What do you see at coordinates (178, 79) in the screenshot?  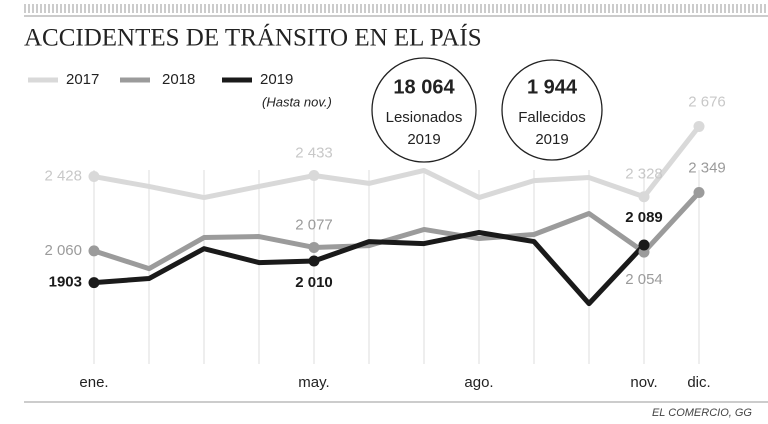 I see `legend-label: 2018` at bounding box center [178, 79].